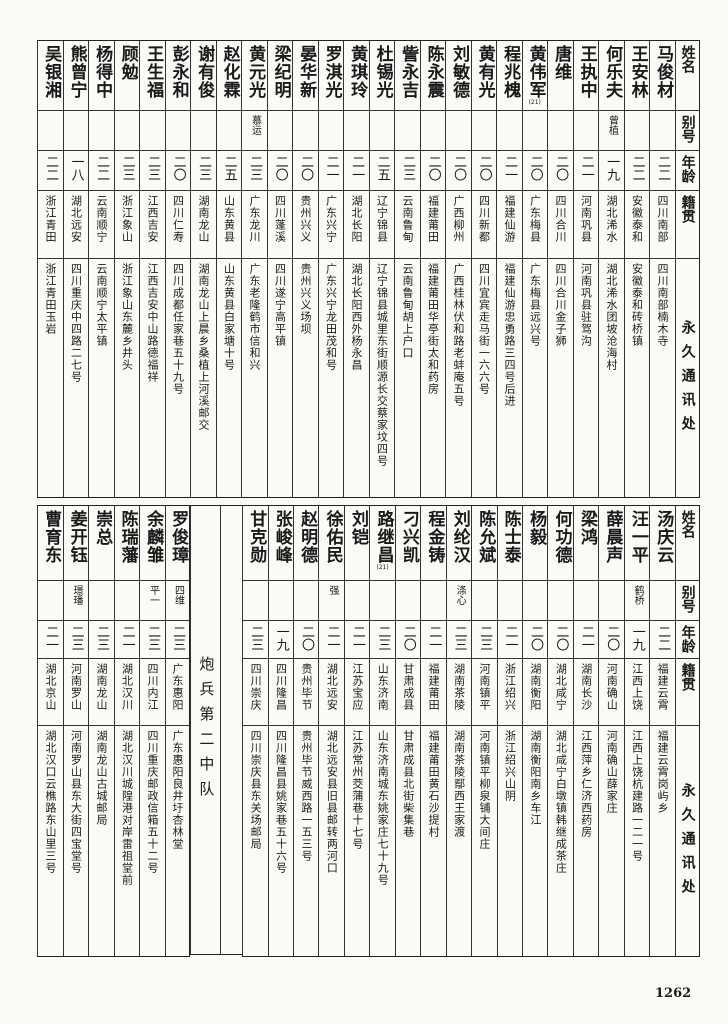 The height and width of the screenshot is (1024, 728). I want to click on name-cell: 刁兴凯, so click(408, 543).